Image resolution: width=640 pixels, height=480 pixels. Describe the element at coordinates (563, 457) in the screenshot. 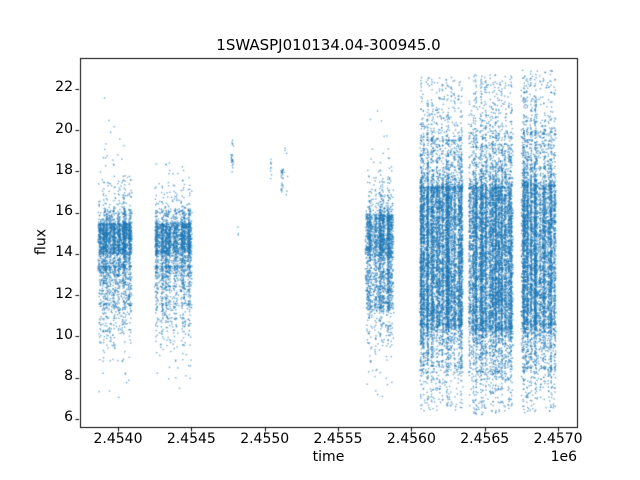

I see `x-axis-offset-label: 1e6` at that location.